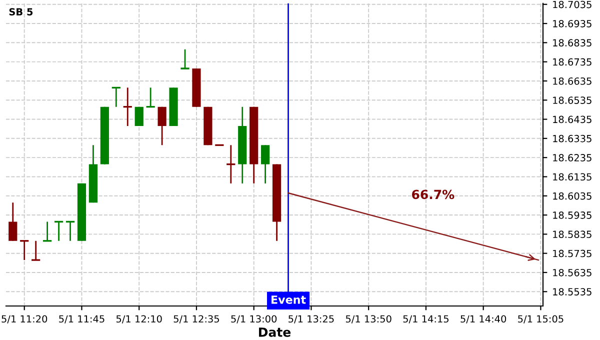  Describe the element at coordinates (572, 234) in the screenshot. I see `y-tick-label: 18.5835` at that location.